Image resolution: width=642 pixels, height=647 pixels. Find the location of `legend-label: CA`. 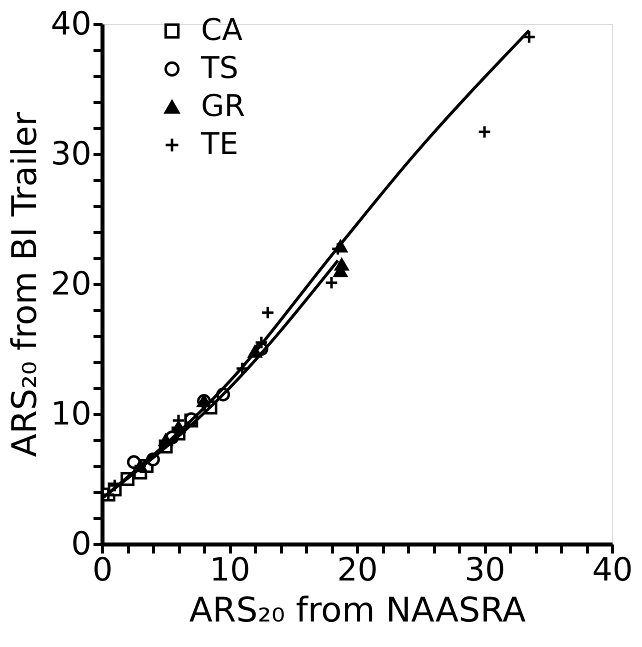

legend-label: CA is located at coordinates (222, 30).